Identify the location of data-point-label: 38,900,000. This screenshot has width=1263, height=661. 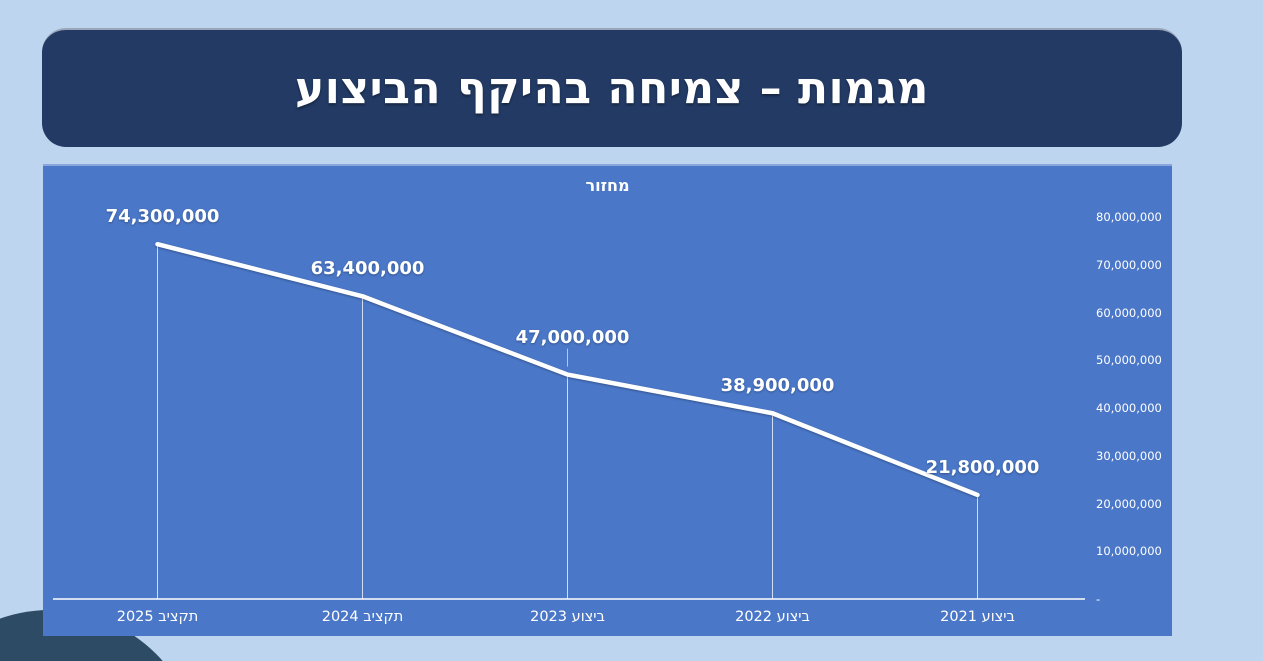
(777, 386).